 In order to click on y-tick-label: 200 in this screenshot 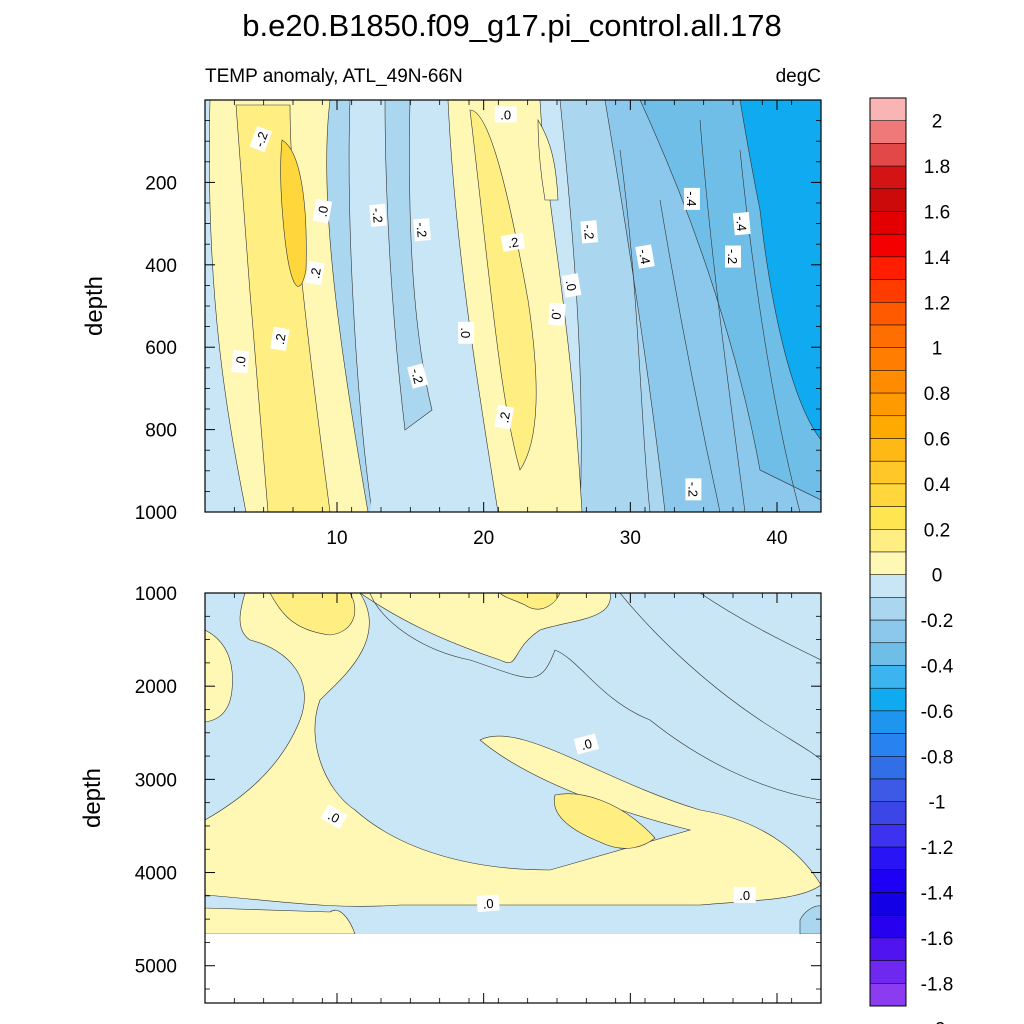, I will do `click(161, 183)`.